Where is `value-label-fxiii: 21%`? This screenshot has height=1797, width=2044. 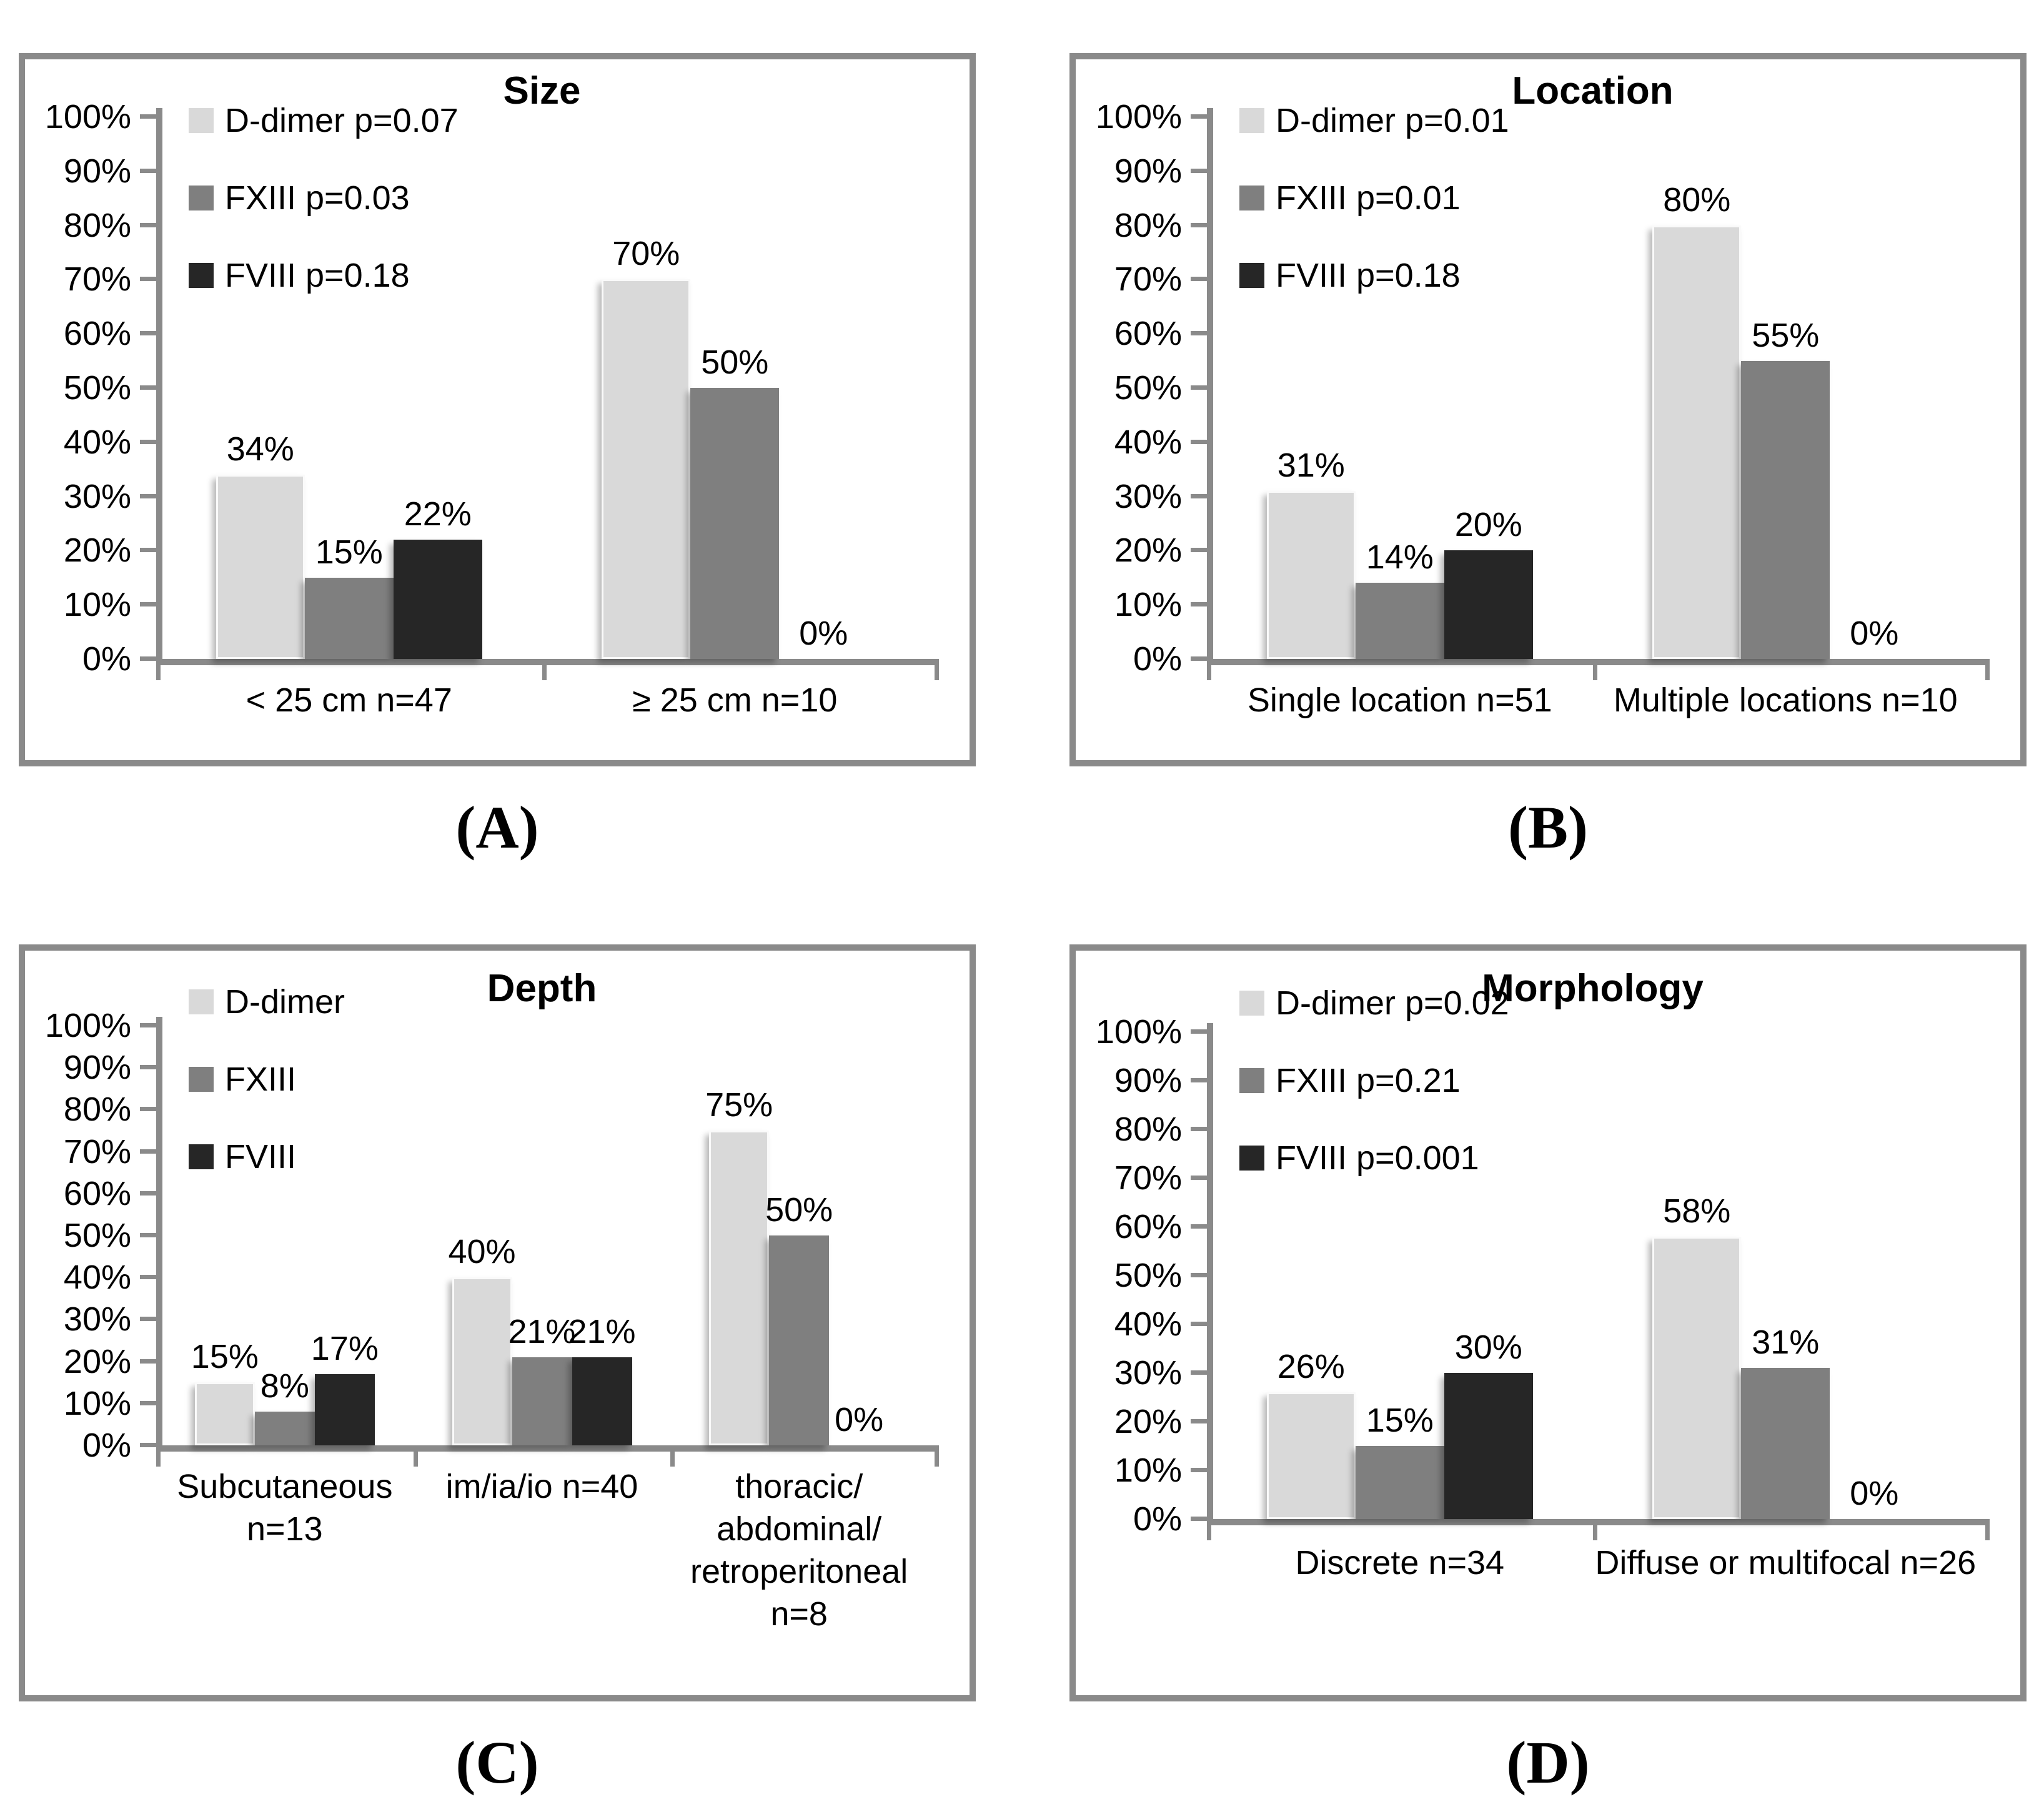
value-label-fxiii: 21% is located at coordinates (542, 1331).